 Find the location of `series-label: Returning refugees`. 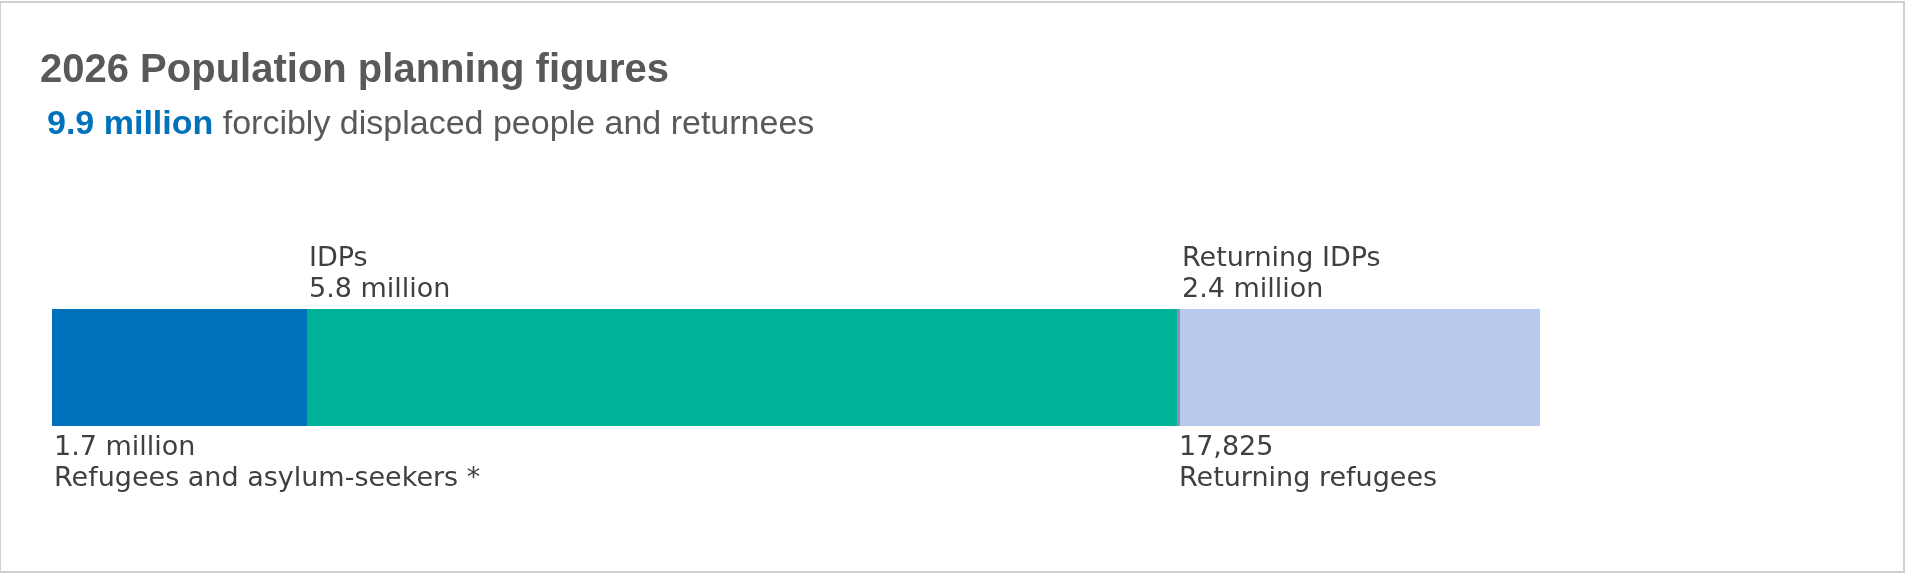

series-label: Returning refugees is located at coordinates (1308, 476).